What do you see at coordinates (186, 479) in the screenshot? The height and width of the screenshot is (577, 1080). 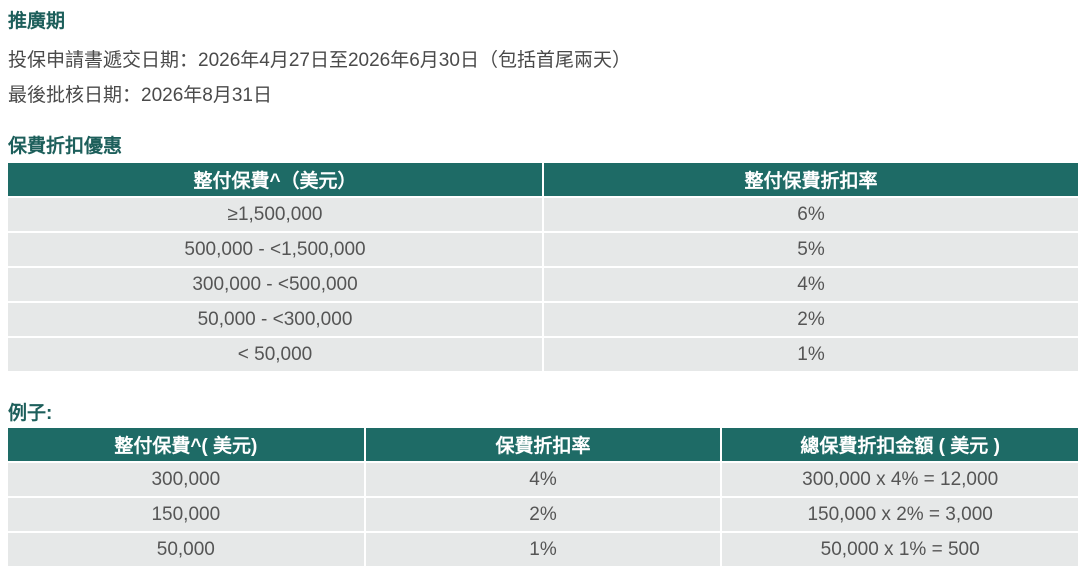 I see `table-cell: 300,000` at bounding box center [186, 479].